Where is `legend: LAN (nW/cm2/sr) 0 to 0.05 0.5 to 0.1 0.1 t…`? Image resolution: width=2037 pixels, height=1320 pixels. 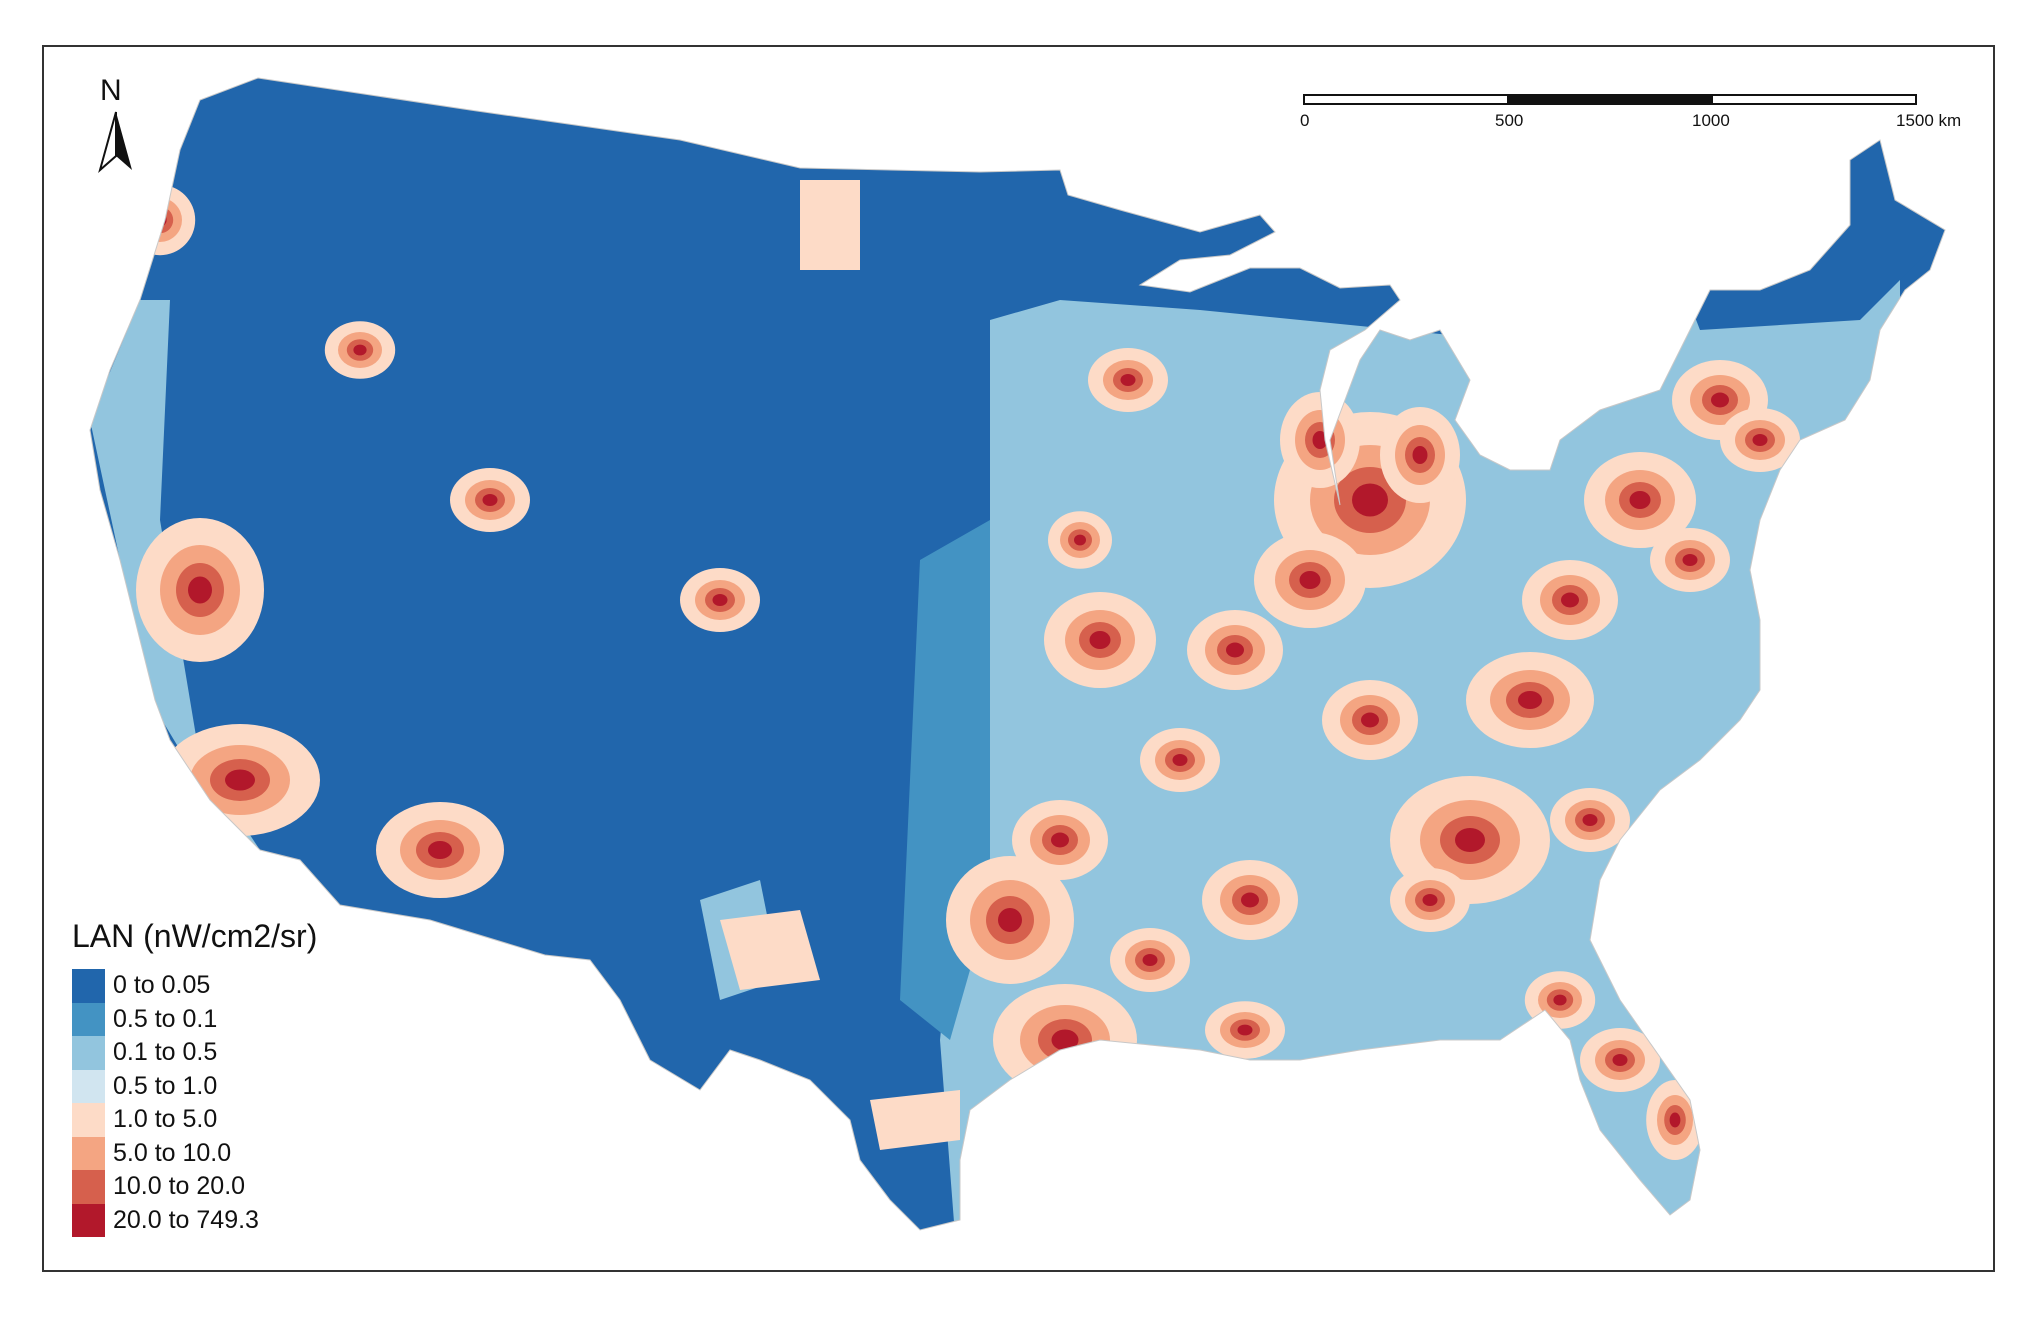 legend: LAN (nW/cm2/sr) 0 to 0.05 0.5 to 0.1 0.1 t… is located at coordinates (194, 1077).